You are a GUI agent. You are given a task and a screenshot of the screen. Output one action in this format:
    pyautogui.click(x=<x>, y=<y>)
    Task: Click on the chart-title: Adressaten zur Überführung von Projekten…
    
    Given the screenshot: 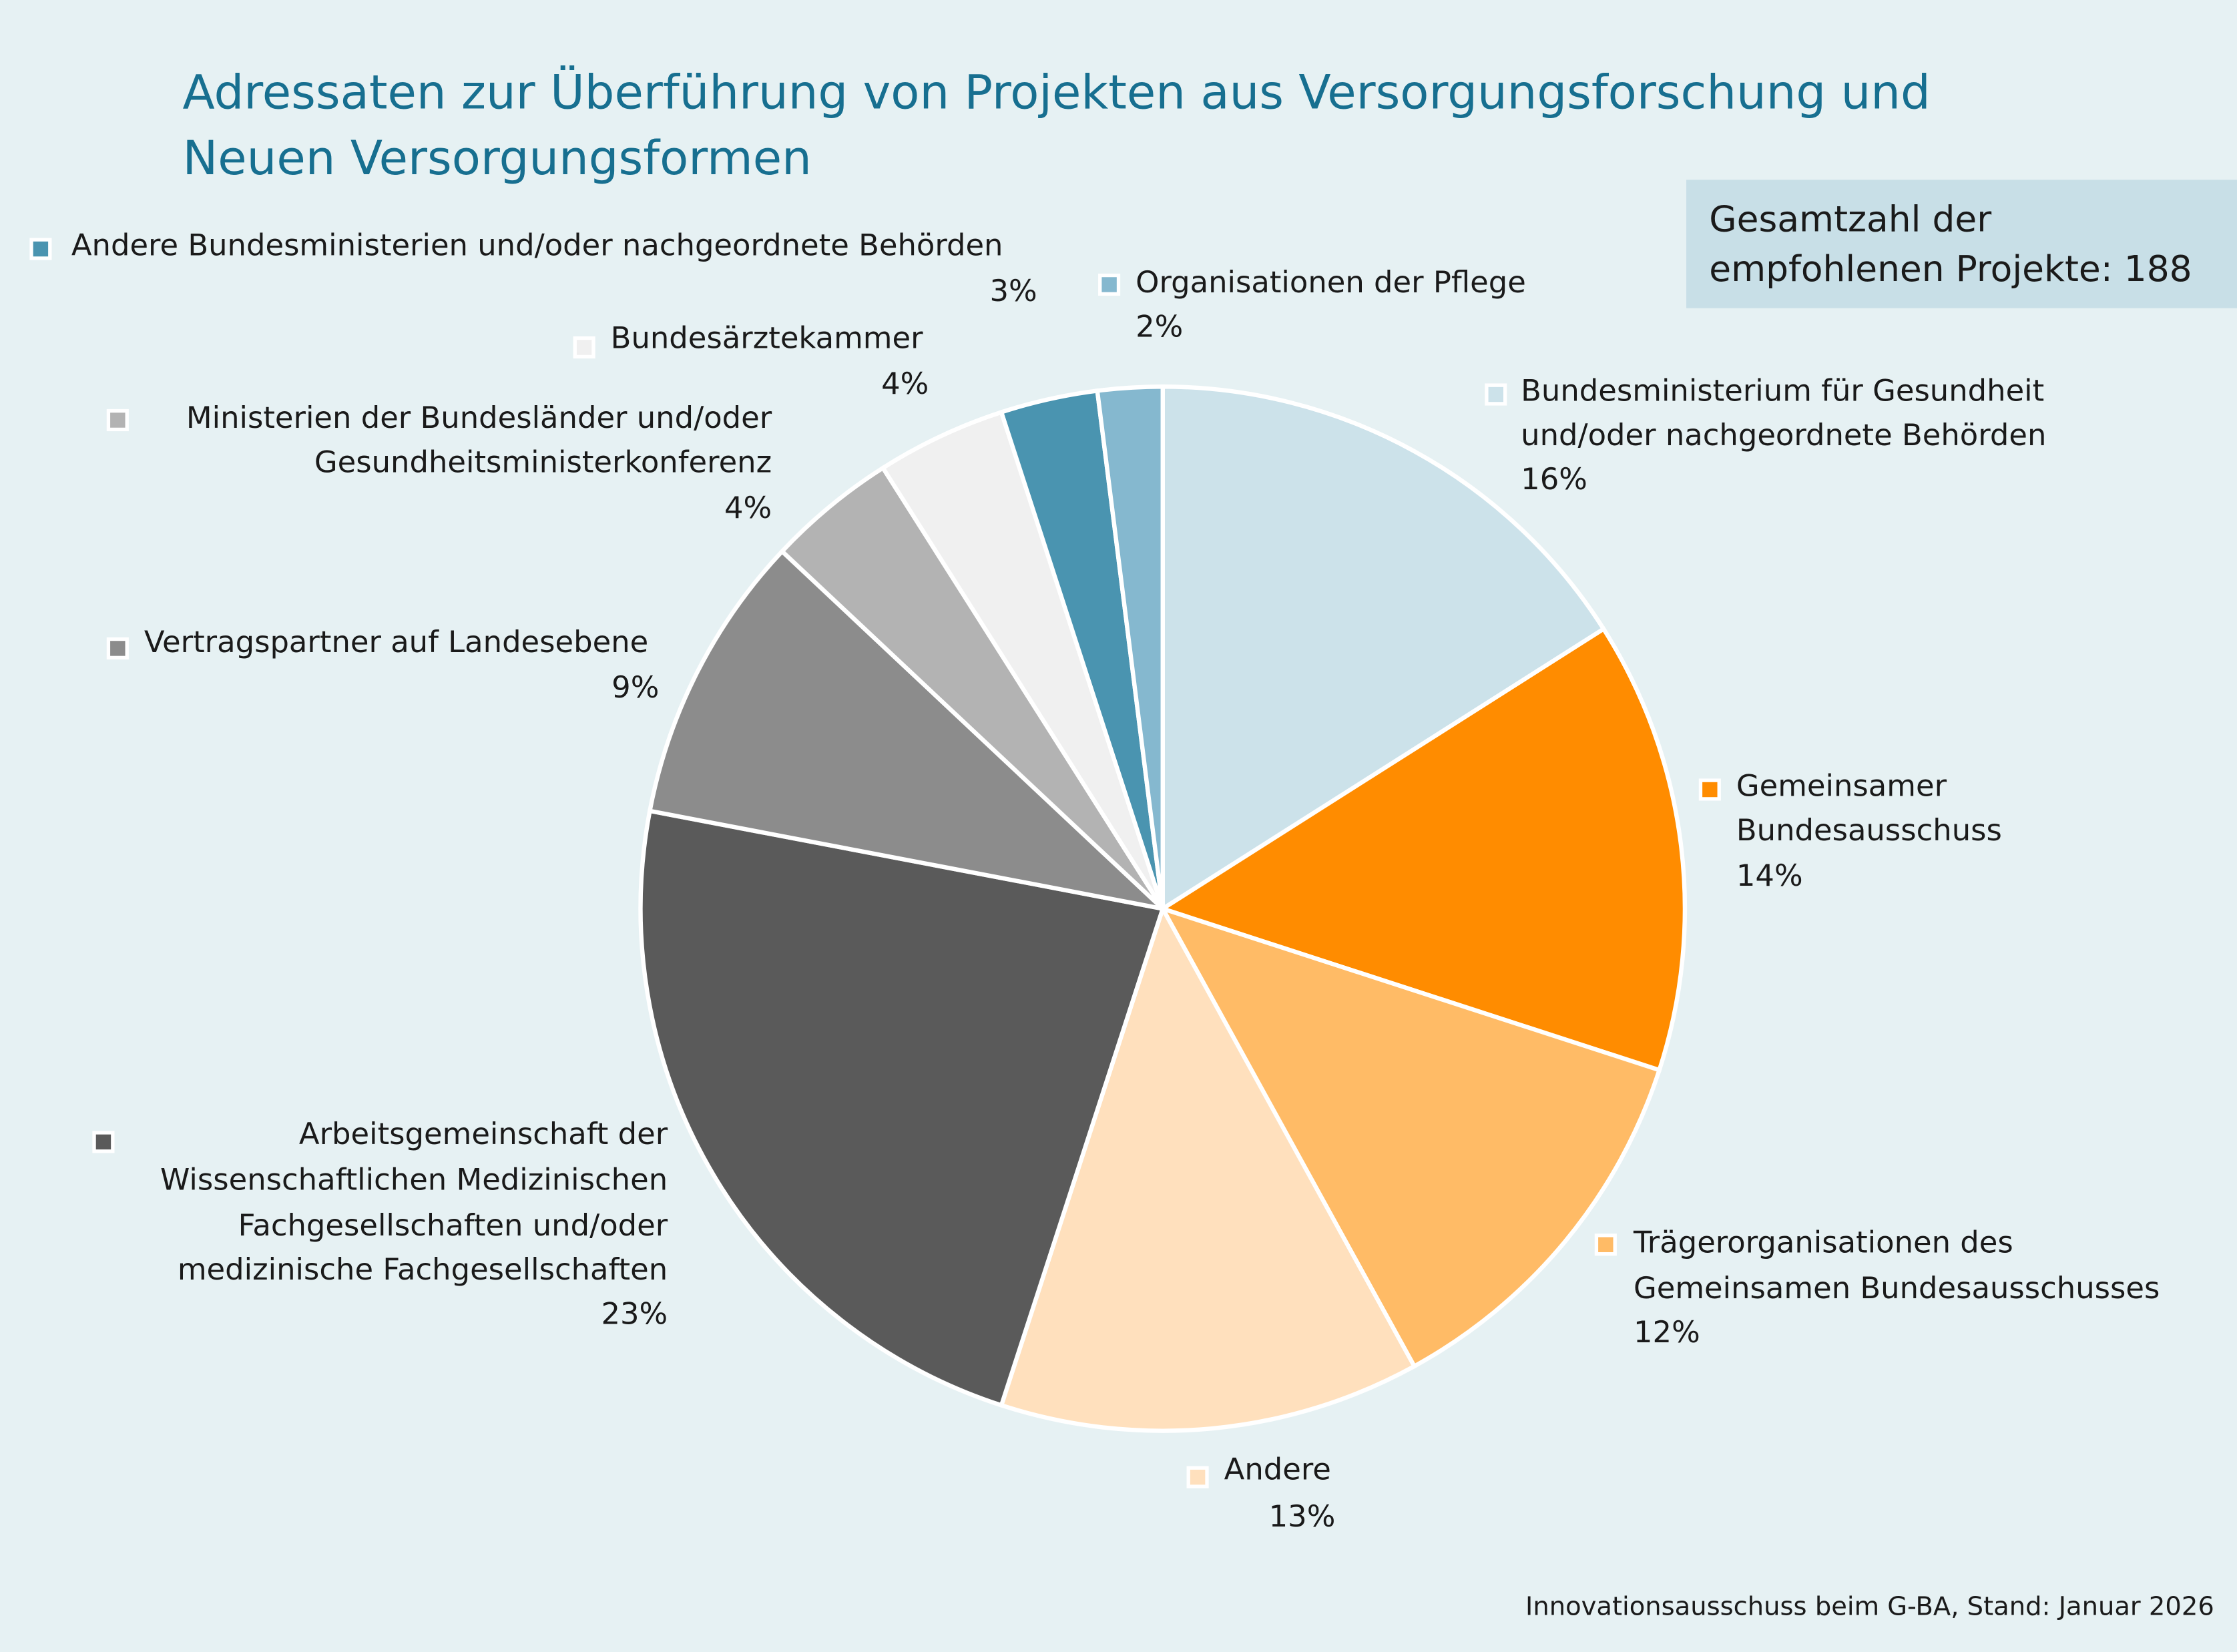 What is the action you would take?
    pyautogui.click(x=1057, y=92)
    